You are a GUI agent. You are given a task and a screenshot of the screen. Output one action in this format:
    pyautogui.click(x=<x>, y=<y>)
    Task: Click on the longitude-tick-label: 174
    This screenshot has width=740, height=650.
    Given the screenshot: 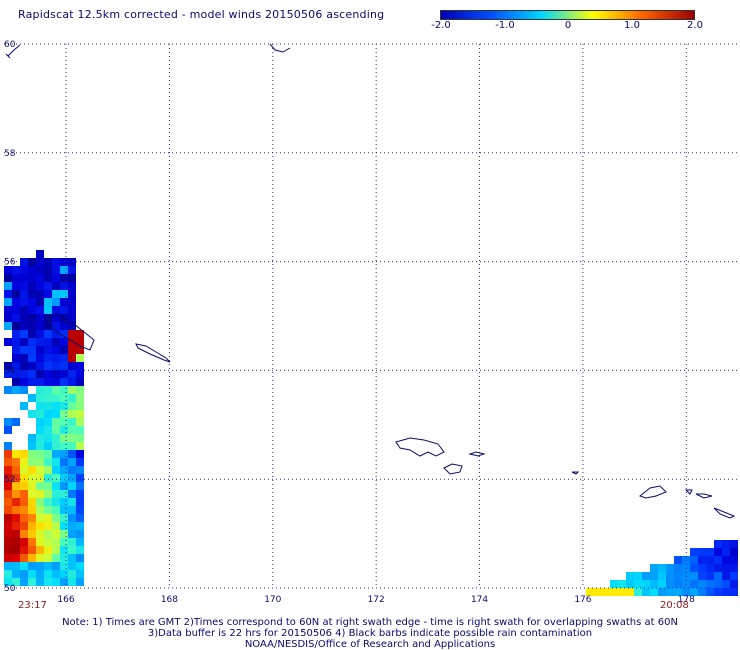 What is the action you would take?
    pyautogui.click(x=479, y=600)
    